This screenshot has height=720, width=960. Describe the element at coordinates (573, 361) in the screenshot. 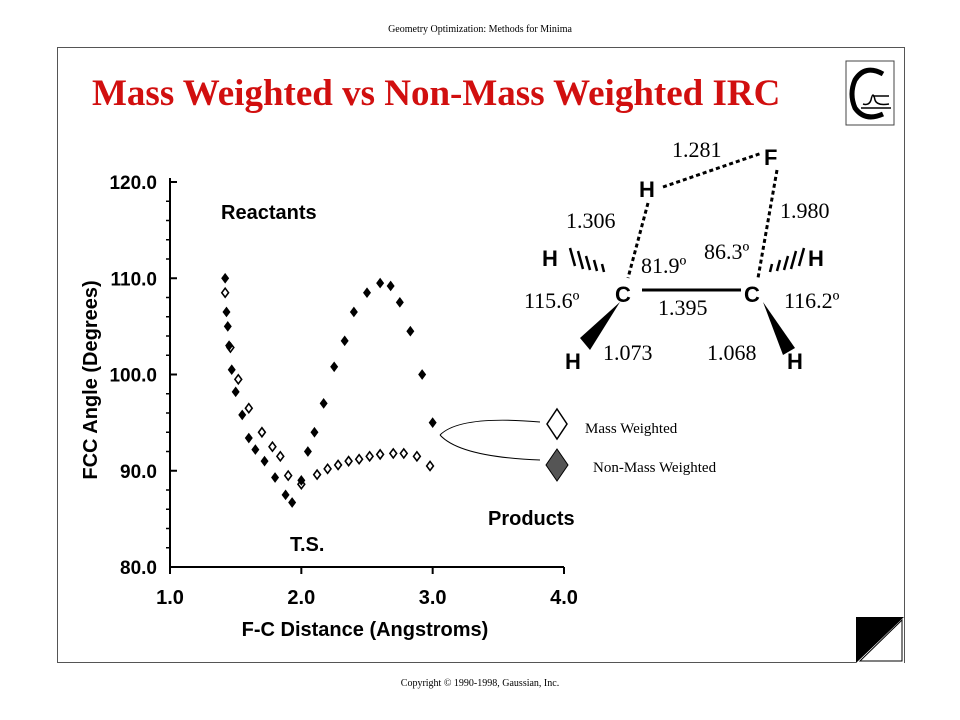

I see `atom-h-bottom-left: H` at that location.